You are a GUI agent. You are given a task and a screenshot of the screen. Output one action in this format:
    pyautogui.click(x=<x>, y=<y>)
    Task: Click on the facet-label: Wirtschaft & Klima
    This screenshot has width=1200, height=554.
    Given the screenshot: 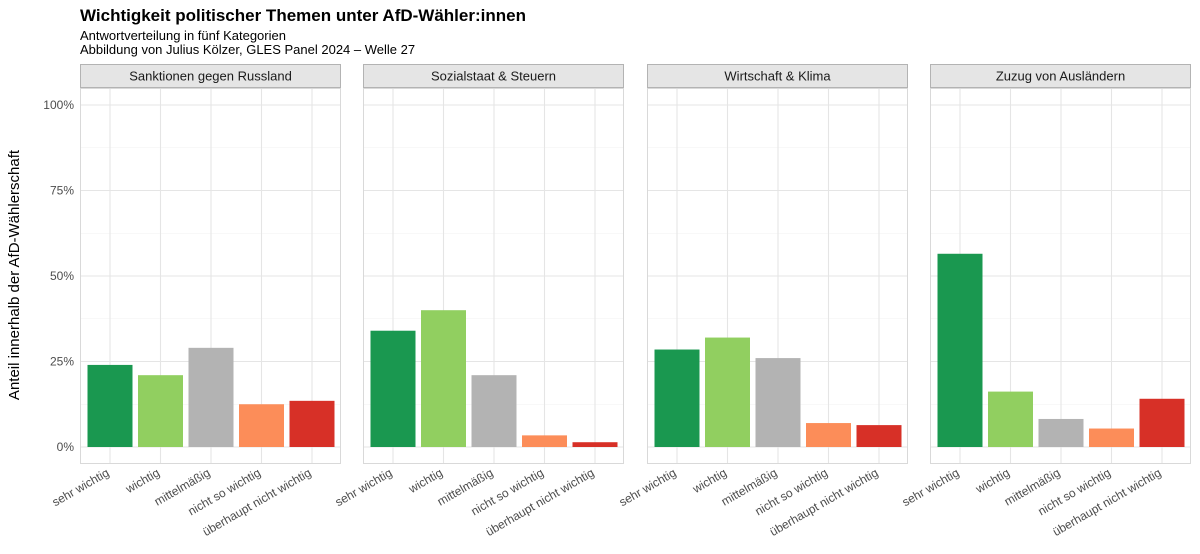 What is the action you would take?
    pyautogui.click(x=777, y=76)
    